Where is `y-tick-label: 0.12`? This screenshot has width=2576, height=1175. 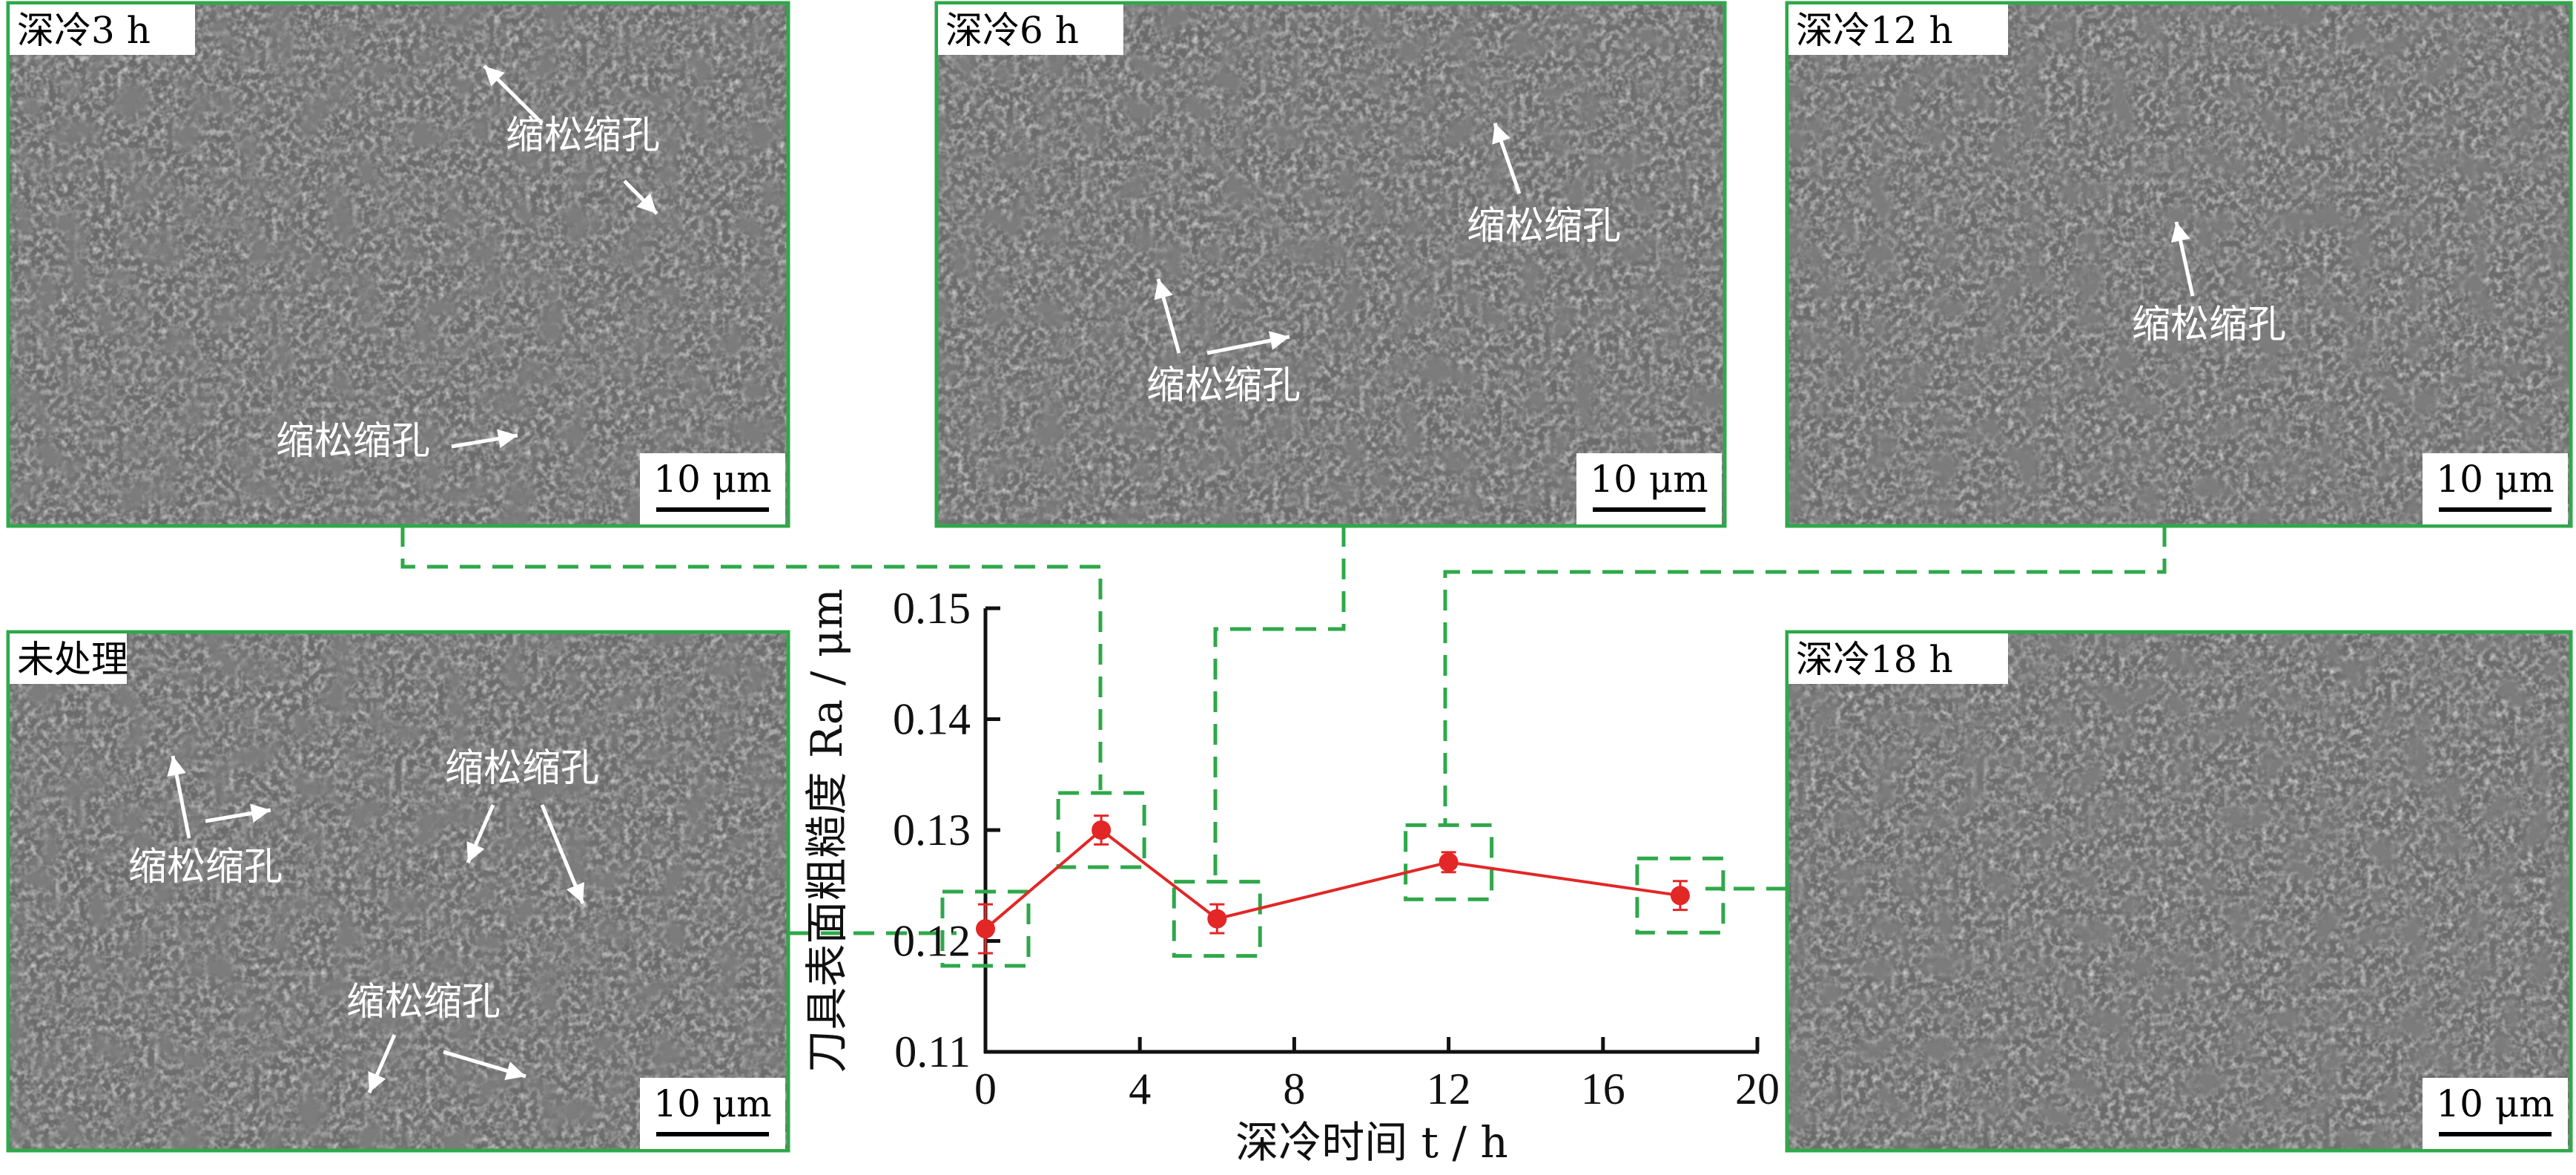
y-tick-label: 0.12 is located at coordinates (932, 941).